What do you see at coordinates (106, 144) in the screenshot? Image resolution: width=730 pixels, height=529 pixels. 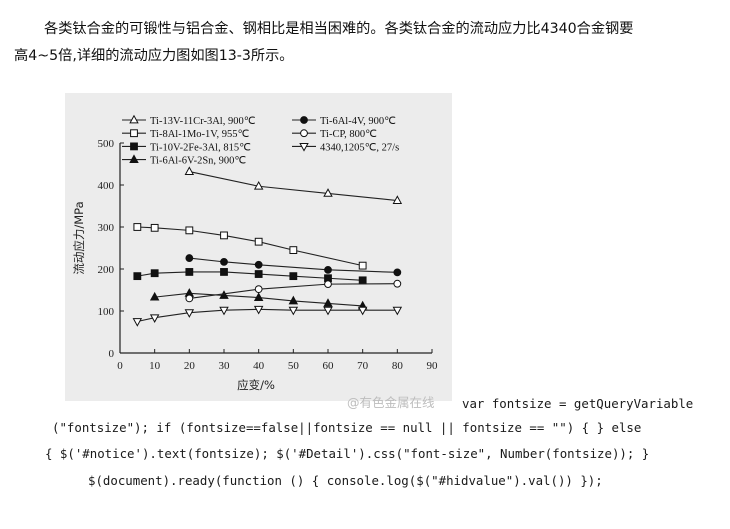 I see `y-tick-label: 500` at bounding box center [106, 144].